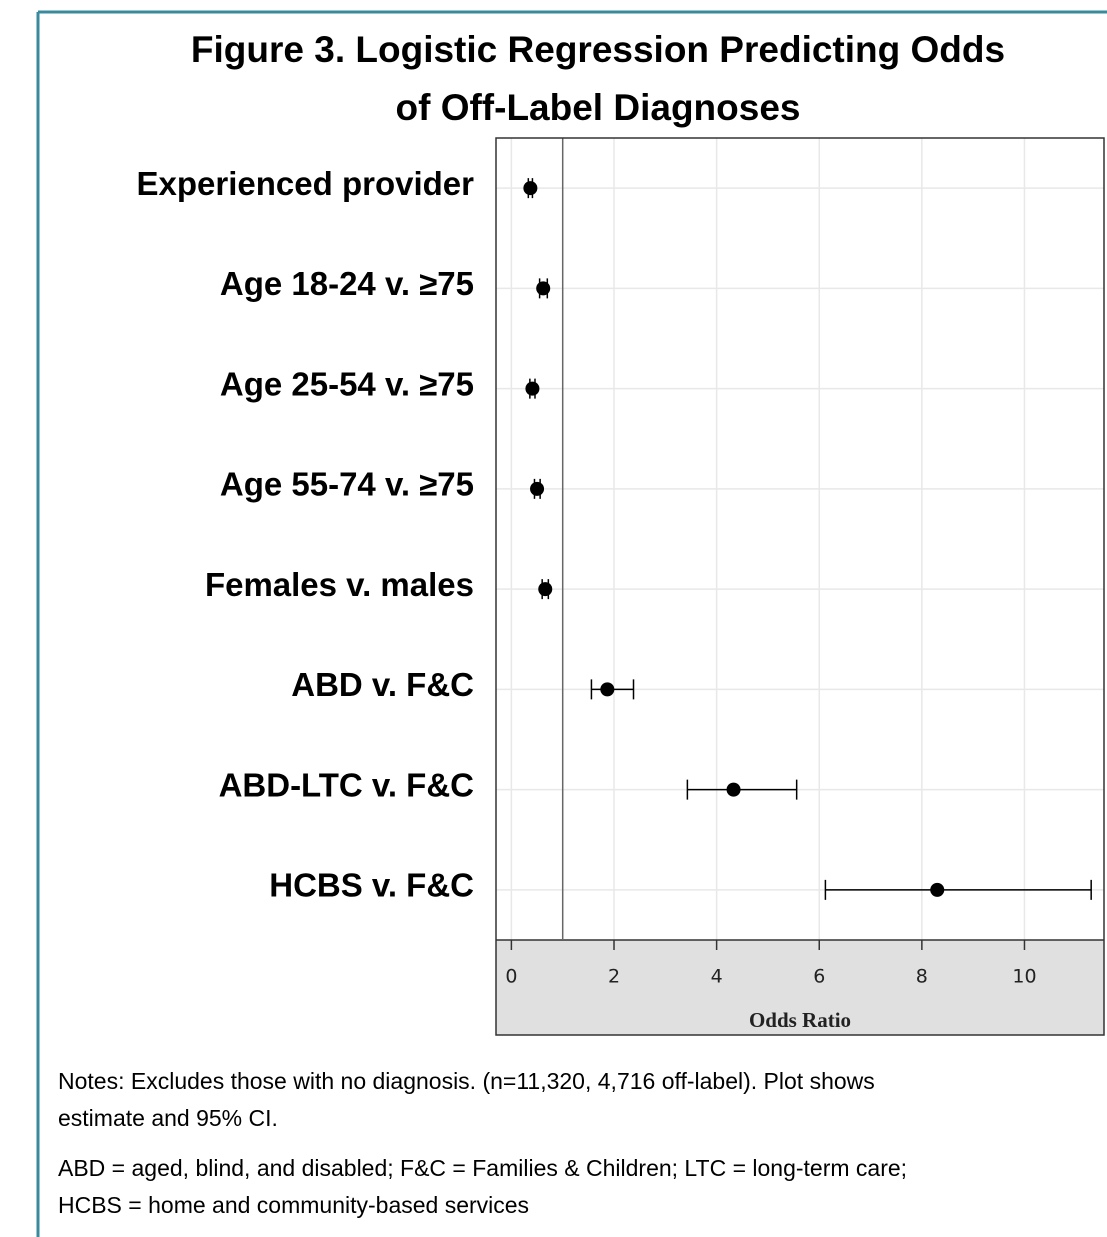 The height and width of the screenshot is (1237, 1107). Describe the element at coordinates (347, 383) in the screenshot. I see `category-label: Age 25-54 v. ≥75` at that location.